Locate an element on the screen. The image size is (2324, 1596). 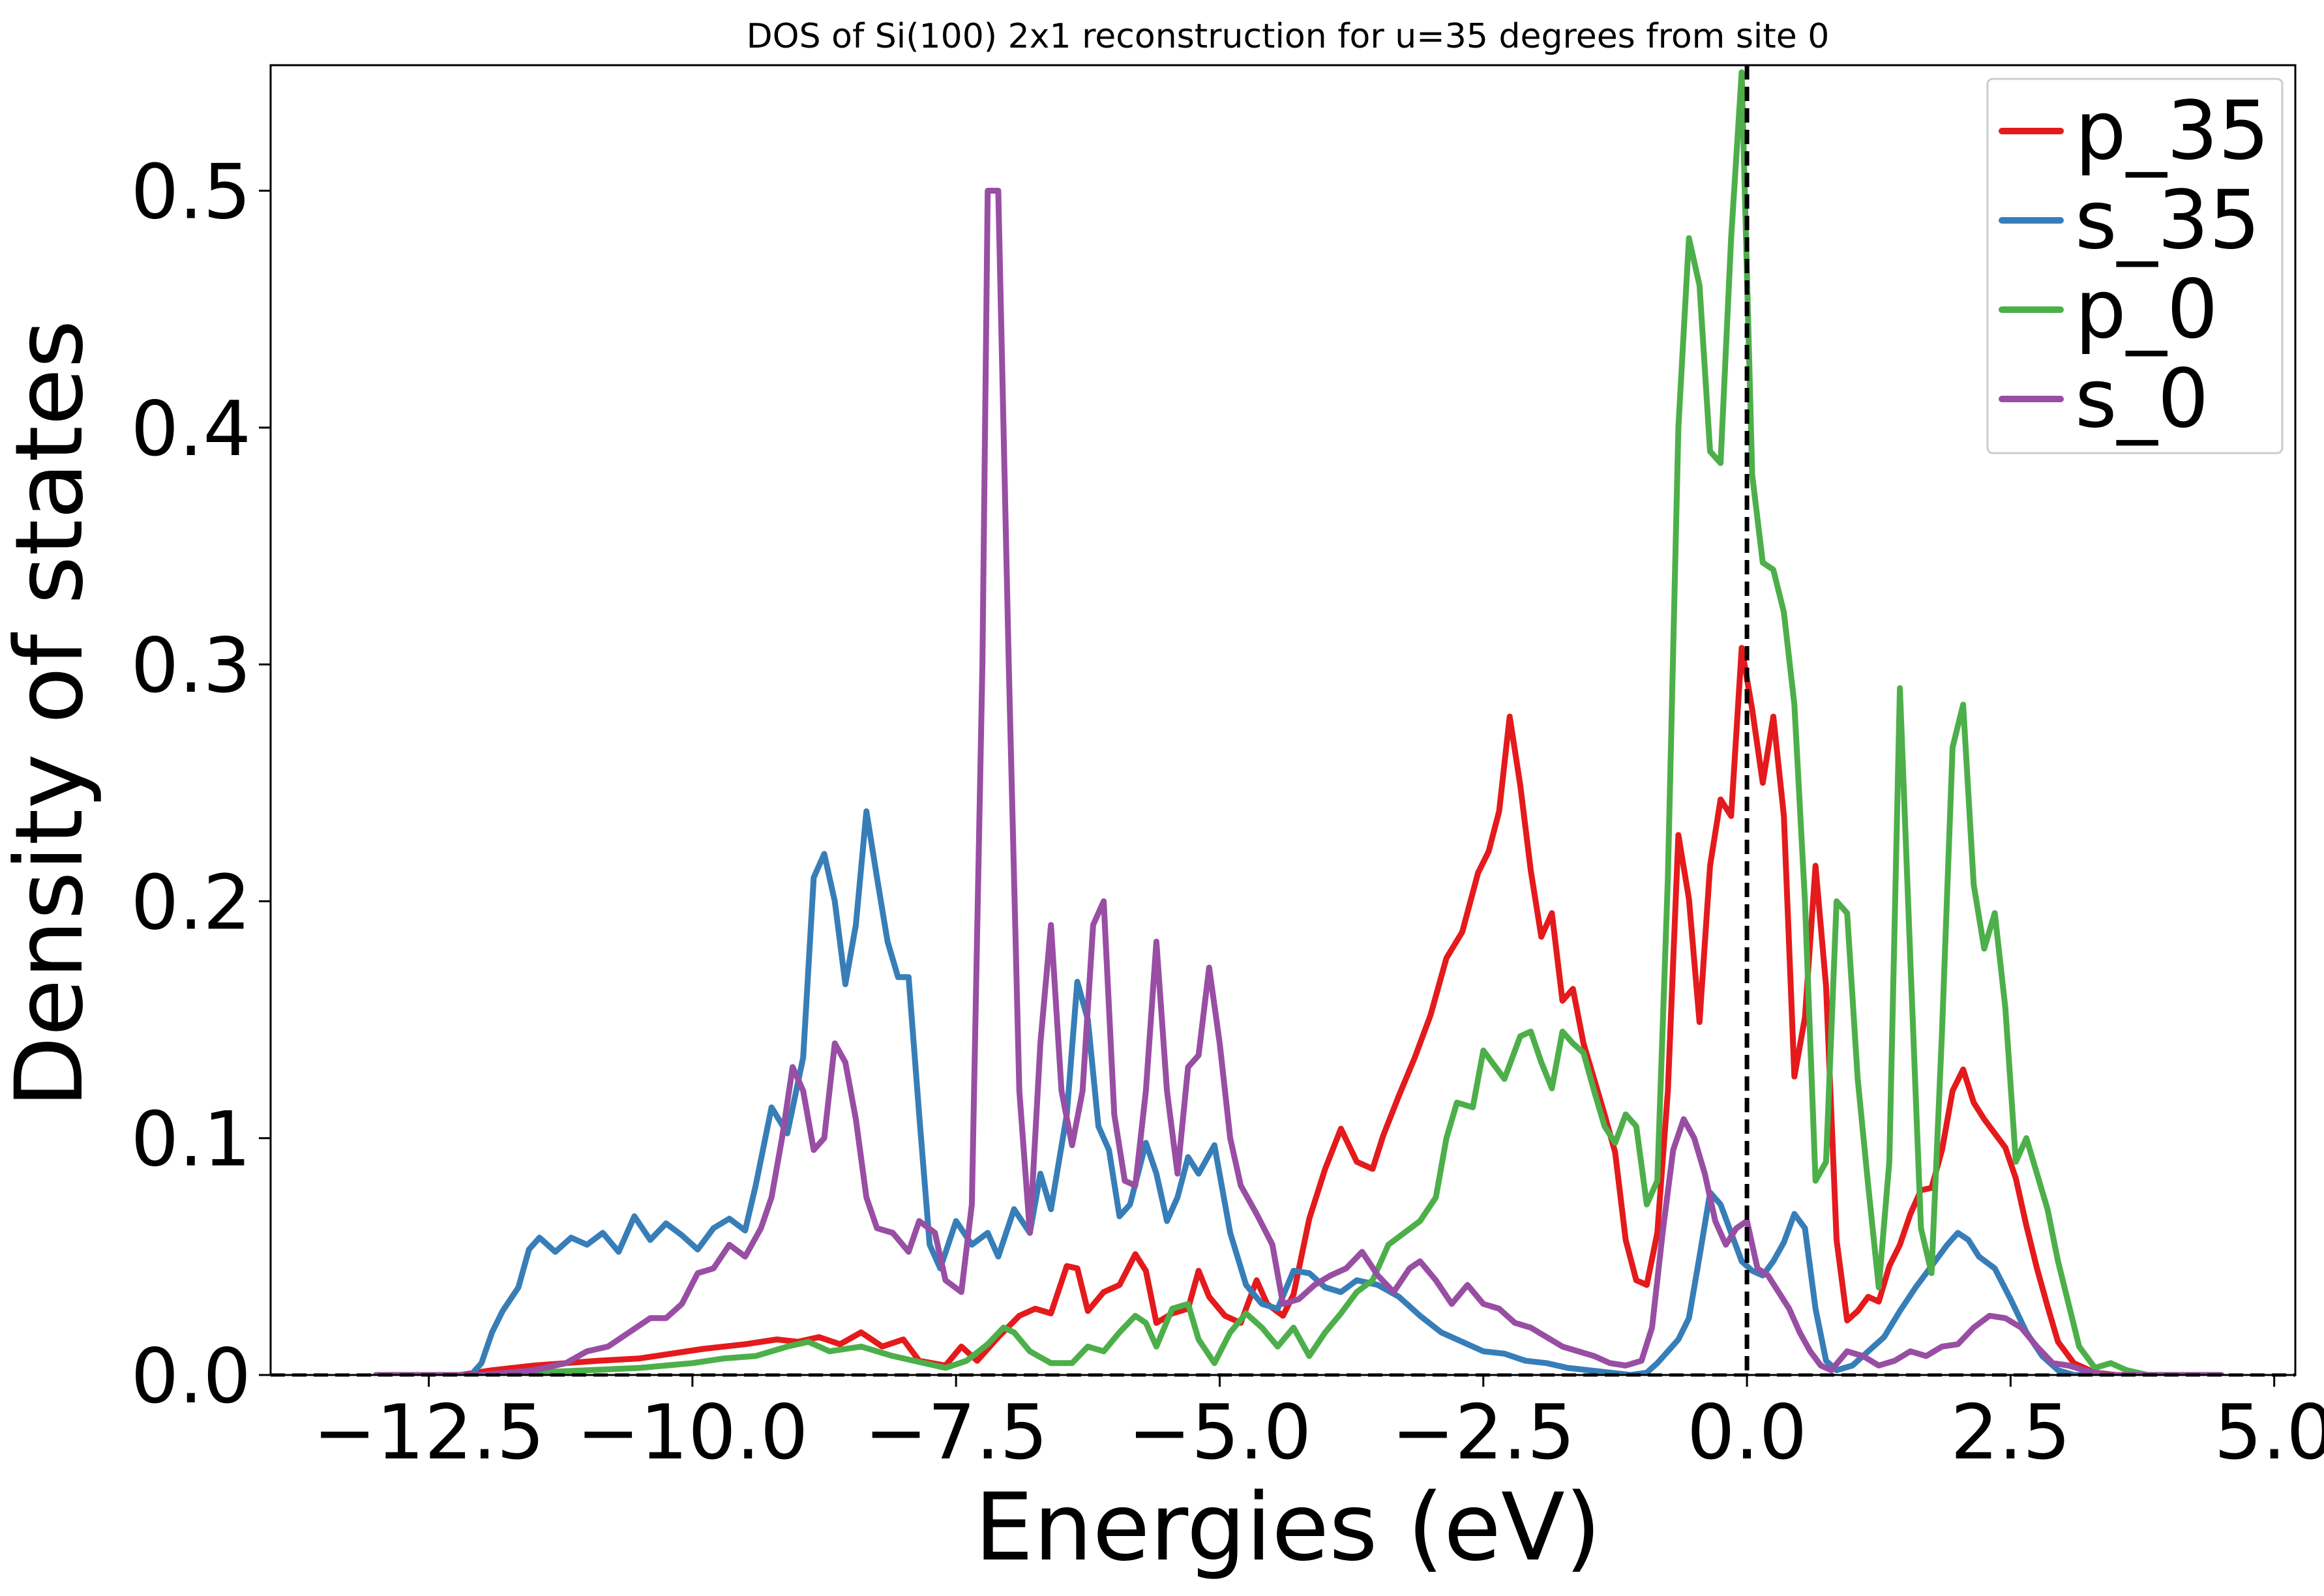
x-tick-label: −12.5 is located at coordinates (428, 1433).